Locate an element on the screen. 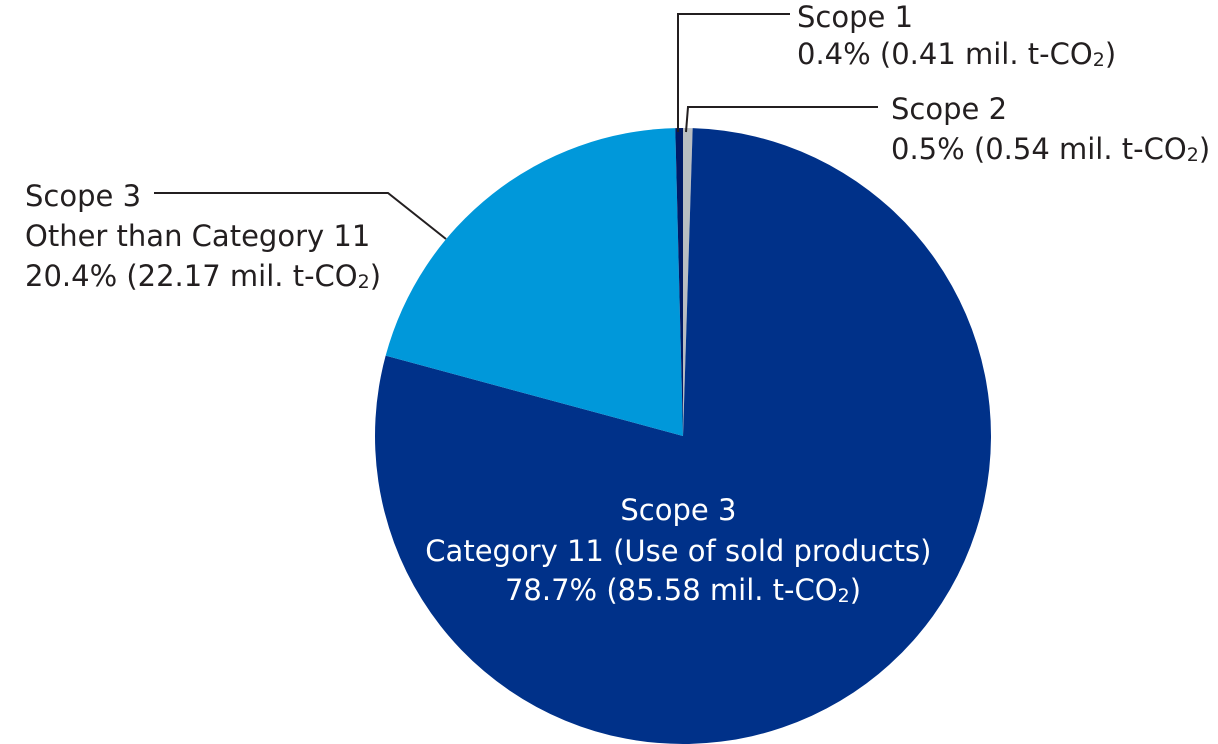  label-scope2: Scope 2 0.5% (0.54 mil. t-CO2) is located at coordinates (1050, 129).